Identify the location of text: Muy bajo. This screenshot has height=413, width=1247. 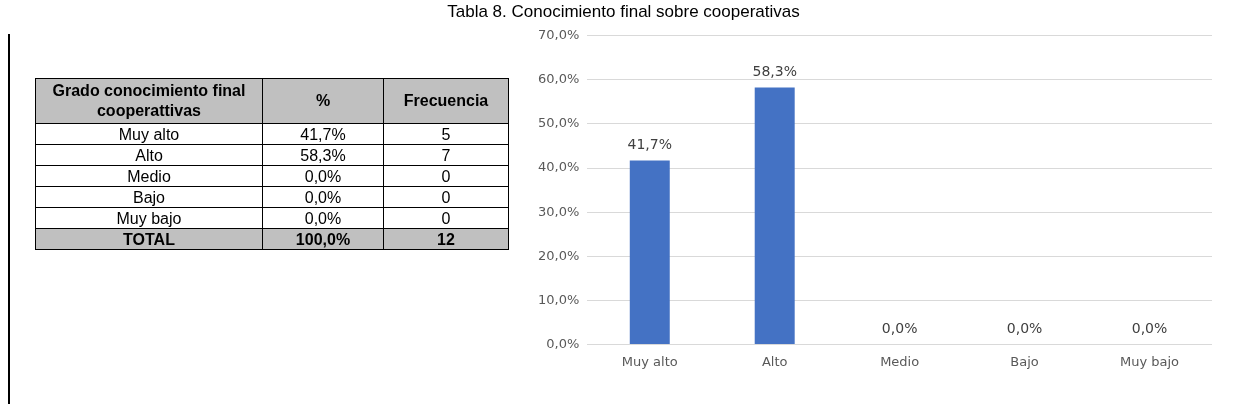
(149, 218).